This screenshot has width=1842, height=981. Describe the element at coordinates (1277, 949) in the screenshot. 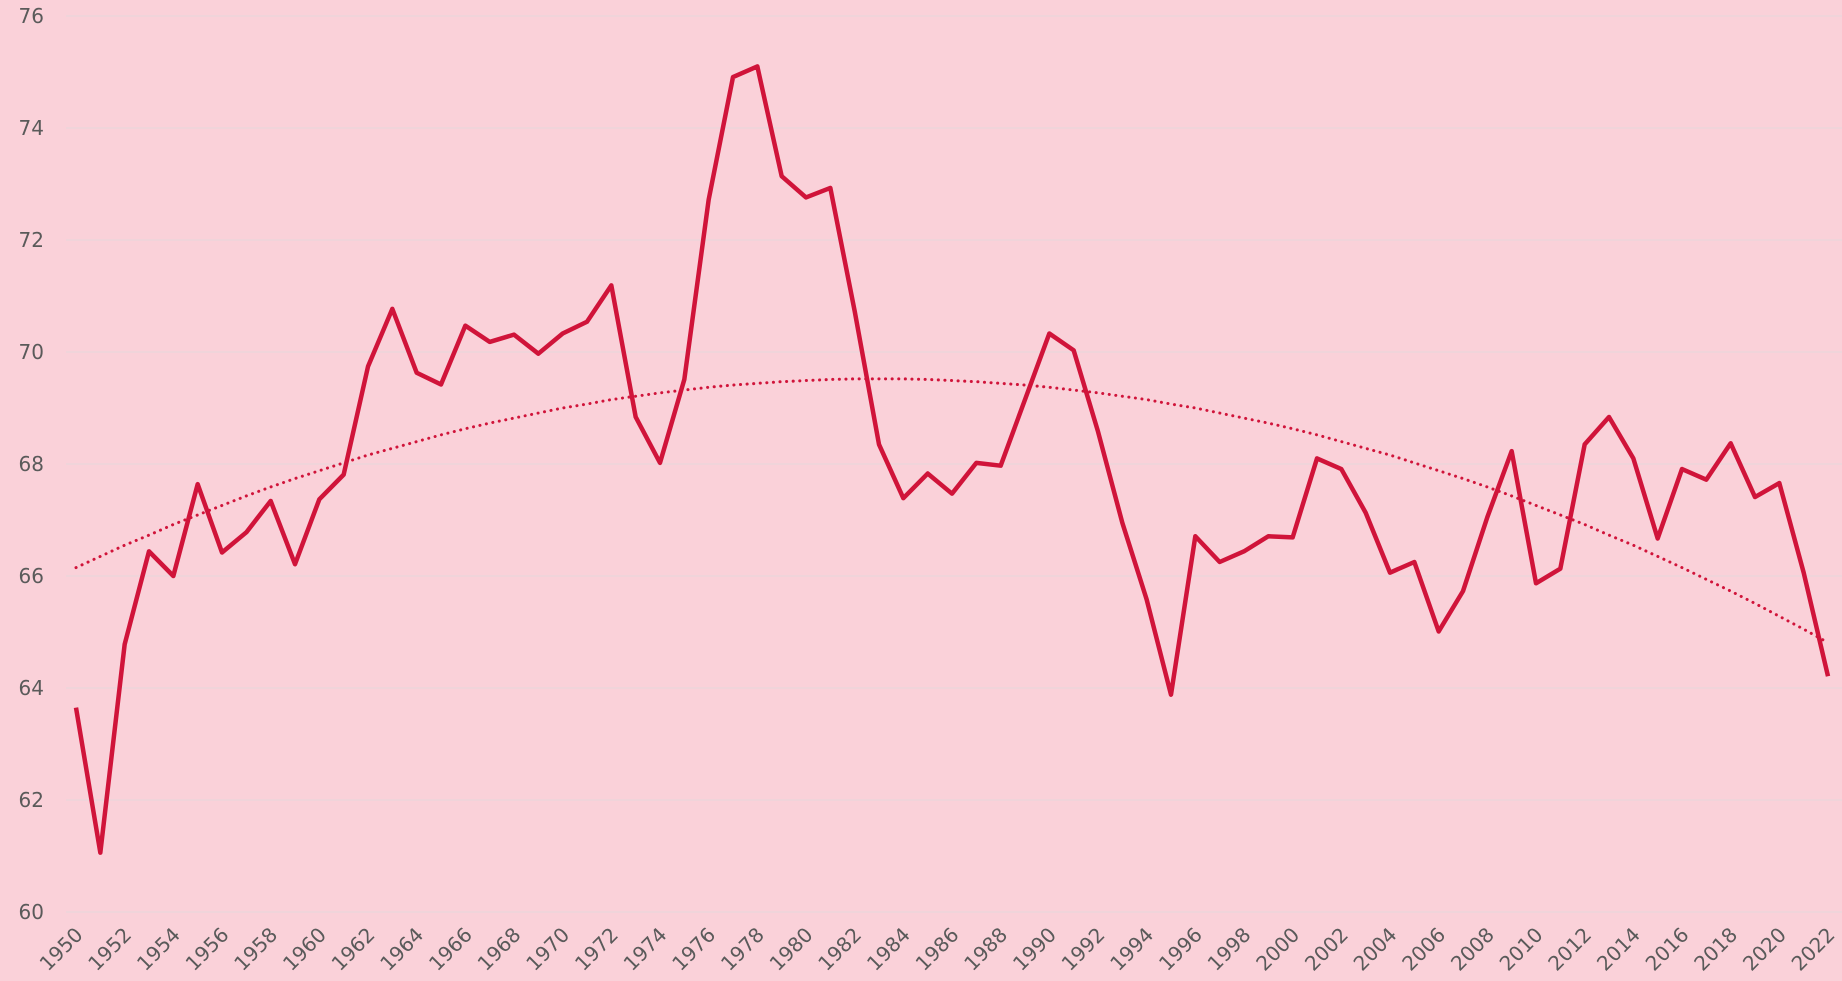

I see `x-tick-label: 2000` at that location.